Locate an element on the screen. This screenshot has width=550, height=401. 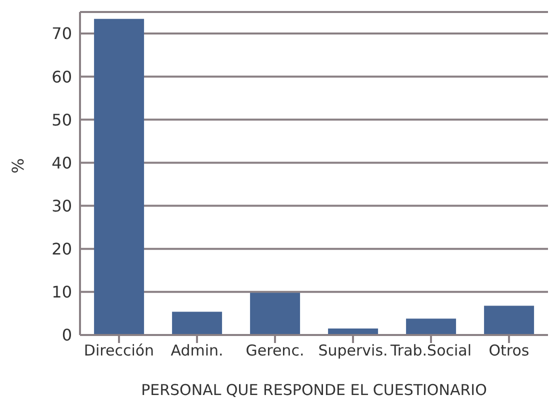
y-tick-label: 30 is located at coordinates (62, 206).